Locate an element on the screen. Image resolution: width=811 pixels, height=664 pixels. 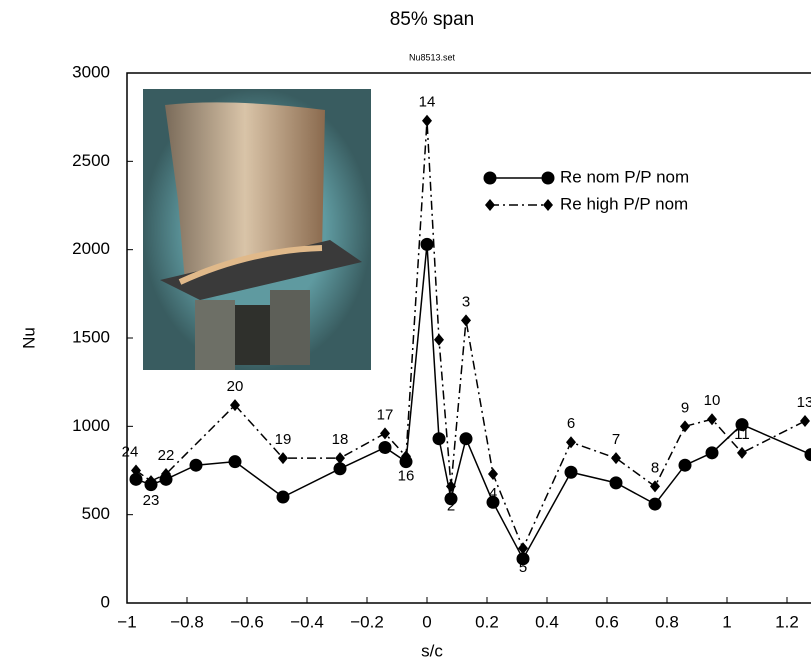
x-tick-label: 0.4 is located at coordinates (547, 621).